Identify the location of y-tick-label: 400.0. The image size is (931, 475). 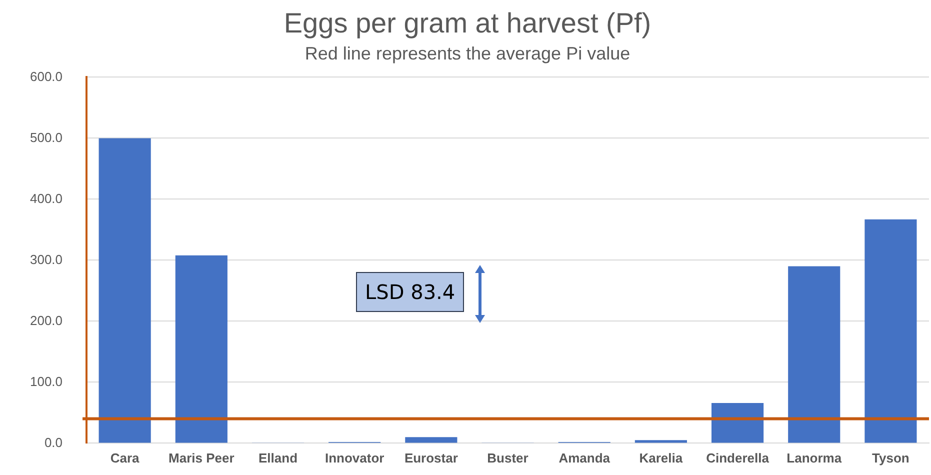
(46, 198).